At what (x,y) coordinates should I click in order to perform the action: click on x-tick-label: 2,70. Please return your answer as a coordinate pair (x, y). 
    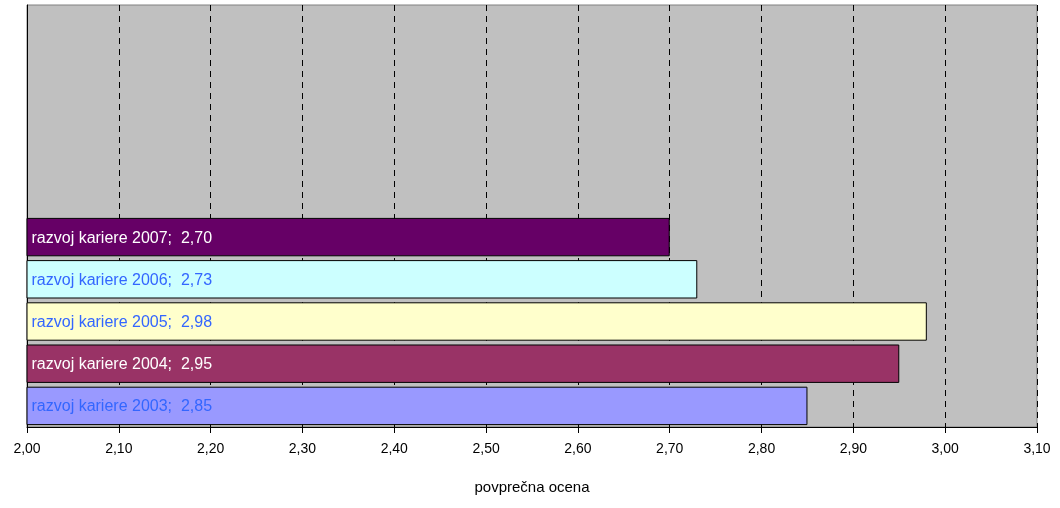
    Looking at the image, I should click on (670, 448).